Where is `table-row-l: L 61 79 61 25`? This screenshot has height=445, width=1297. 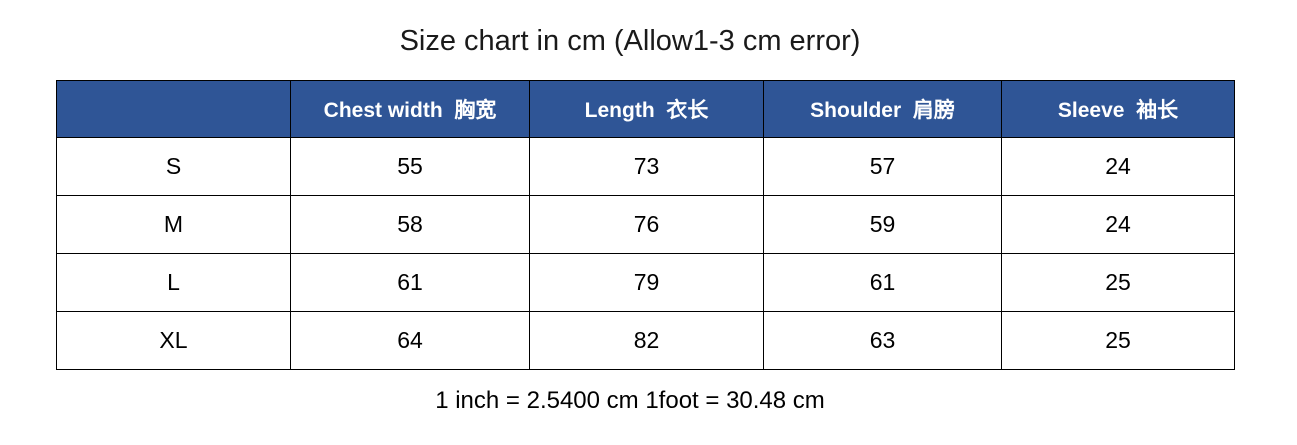
table-row-l: L 61 79 61 25 is located at coordinates (645, 282).